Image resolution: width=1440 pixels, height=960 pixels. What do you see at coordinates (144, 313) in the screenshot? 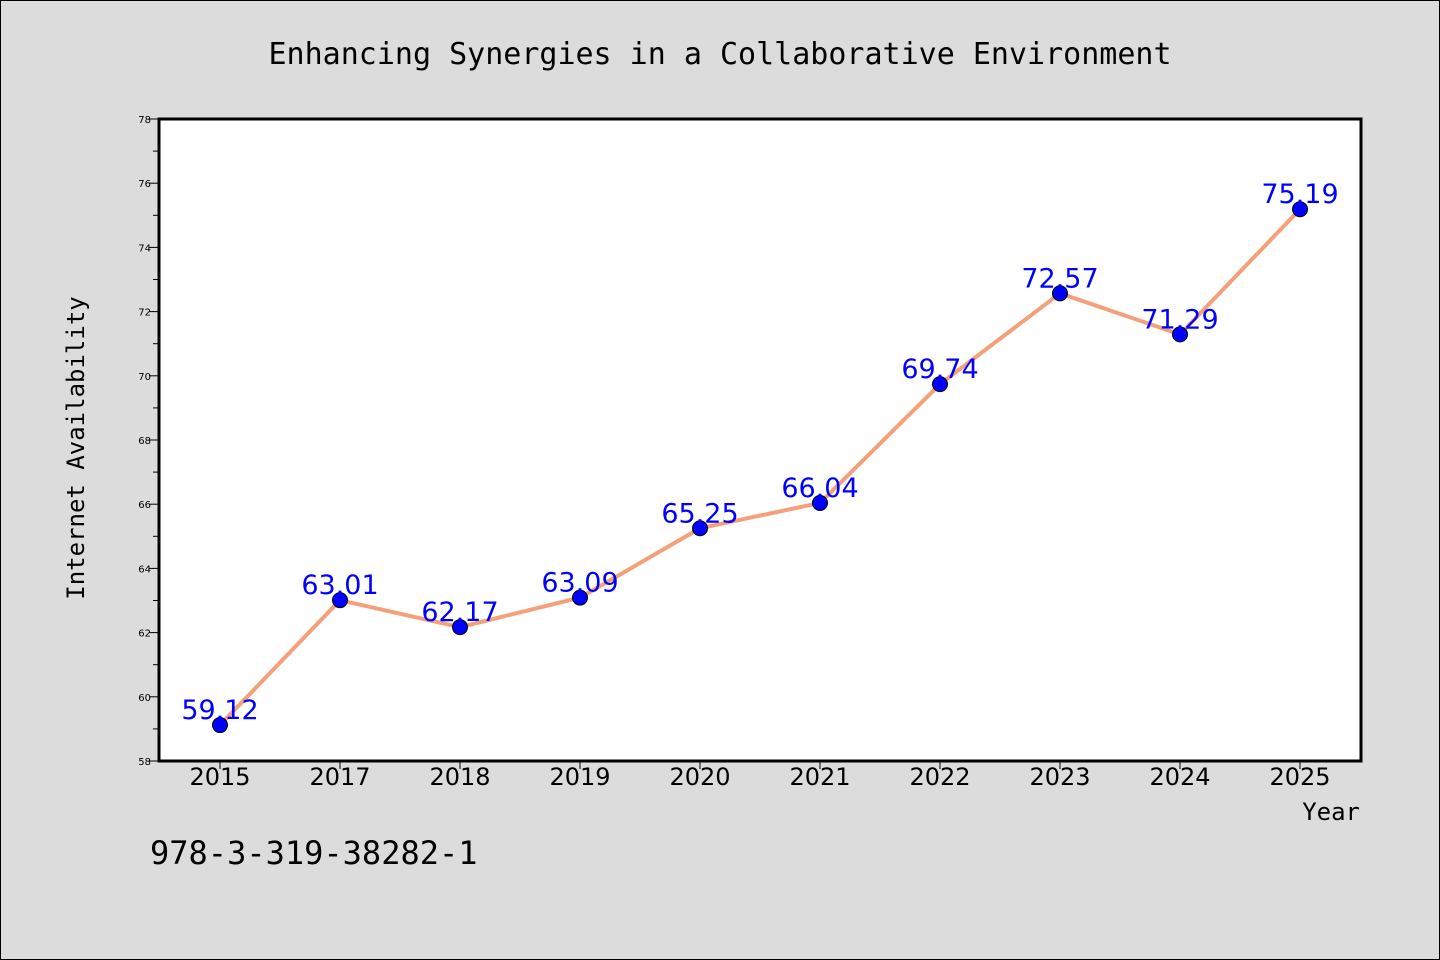
I see `y-tick-label: 72` at bounding box center [144, 313].